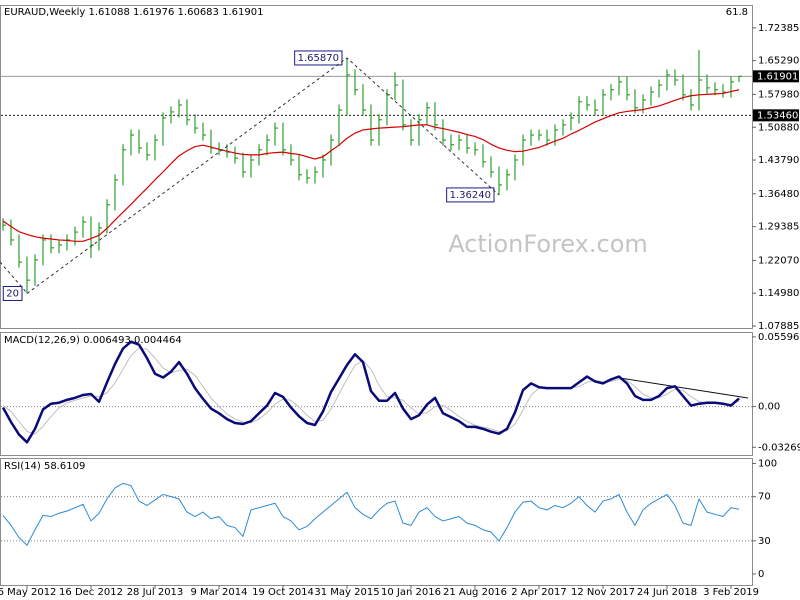  Describe the element at coordinates (218, 592) in the screenshot. I see `x-tick-label: 9 Mar 2014` at that location.